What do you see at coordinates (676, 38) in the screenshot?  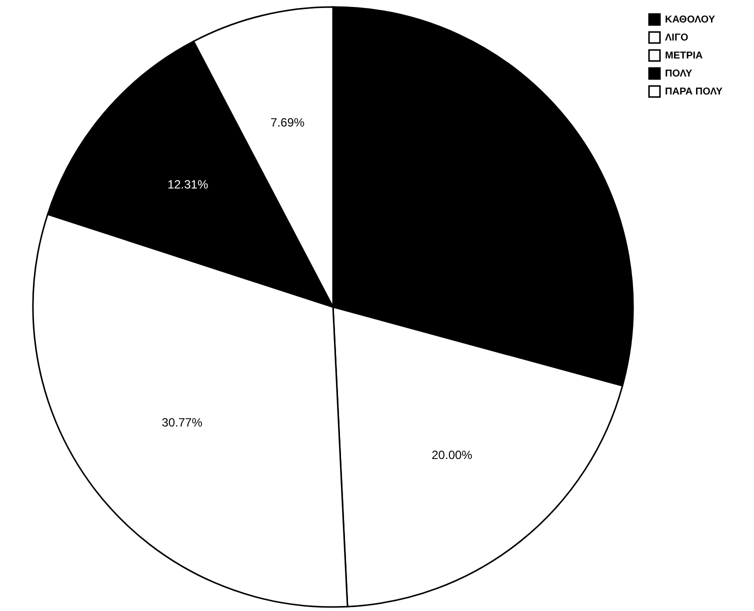 I see `legend-label: ΛΙΓΟ` at bounding box center [676, 38].